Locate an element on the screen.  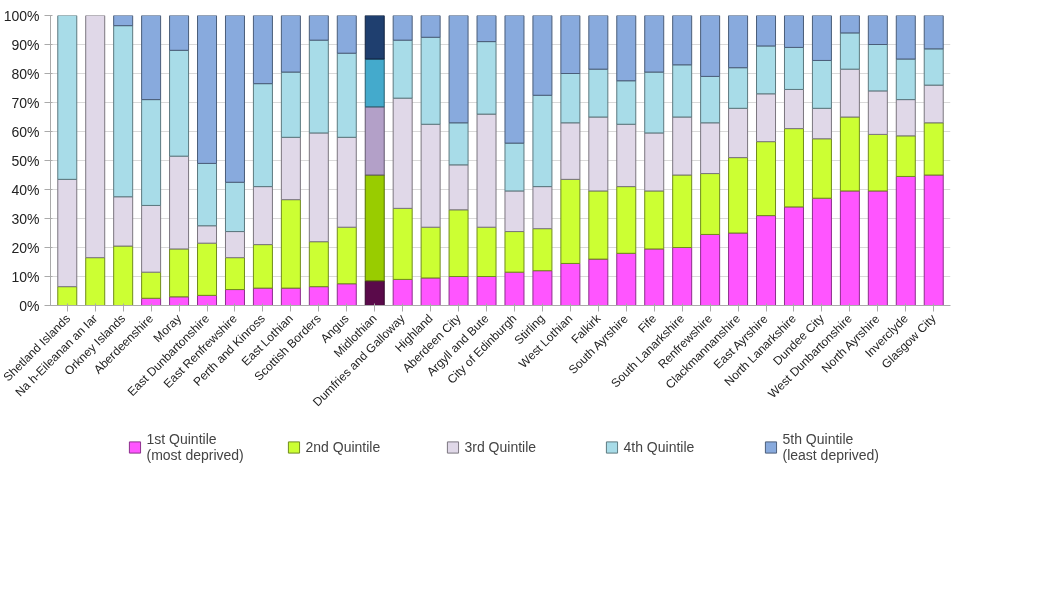
y-tick-label: 60% is located at coordinates (25, 131).